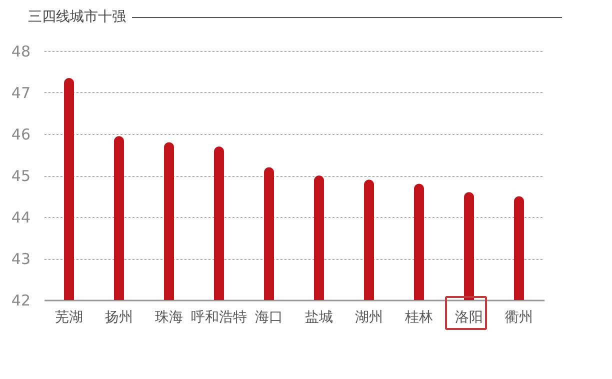 The image size is (612, 379). I want to click on x-tick-label: 扬州, so click(119, 318).